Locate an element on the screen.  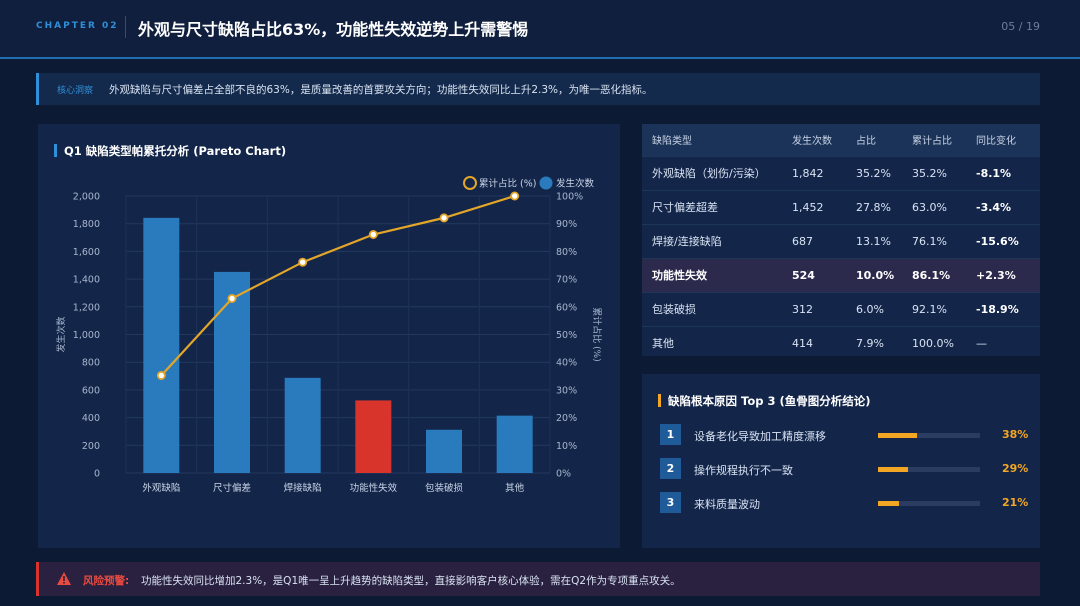
chart-title: Q1 缺陷类型帕累托分析 (Pareto Chart) is located at coordinates (170, 151).